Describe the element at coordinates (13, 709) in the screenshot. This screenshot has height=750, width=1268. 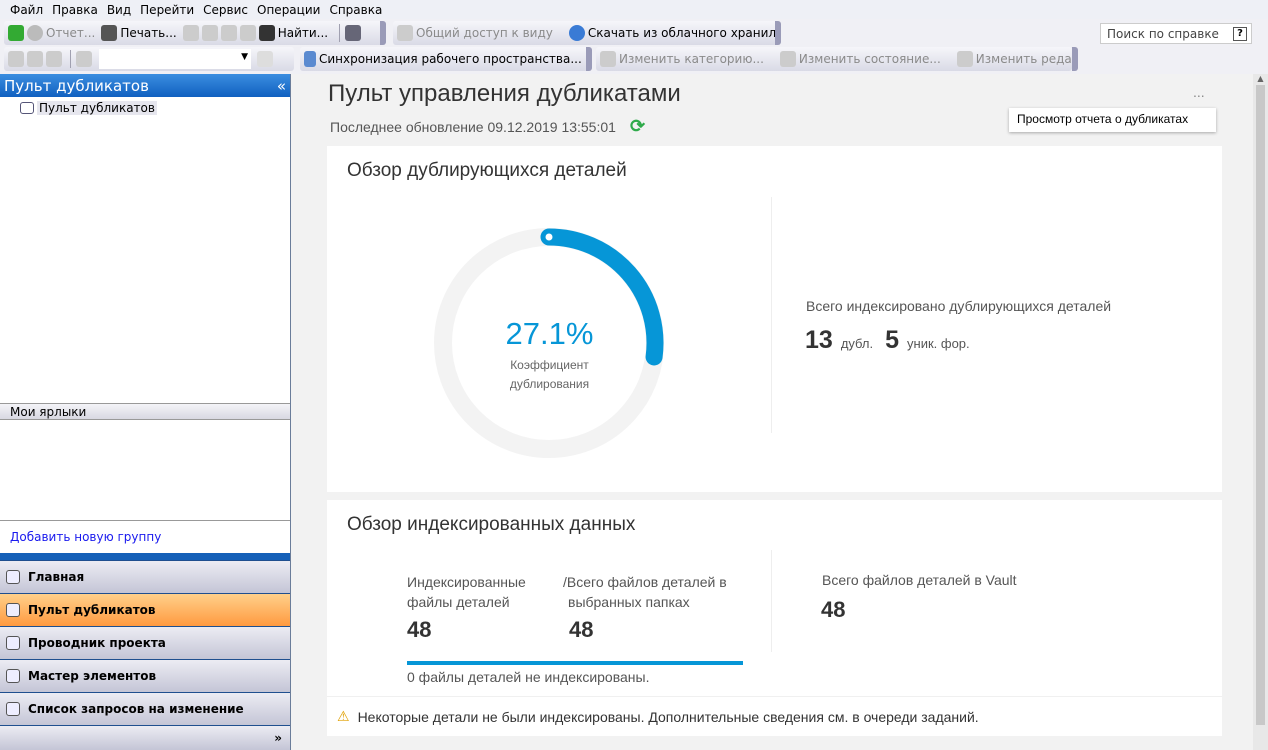
I see `list-icon` at that location.